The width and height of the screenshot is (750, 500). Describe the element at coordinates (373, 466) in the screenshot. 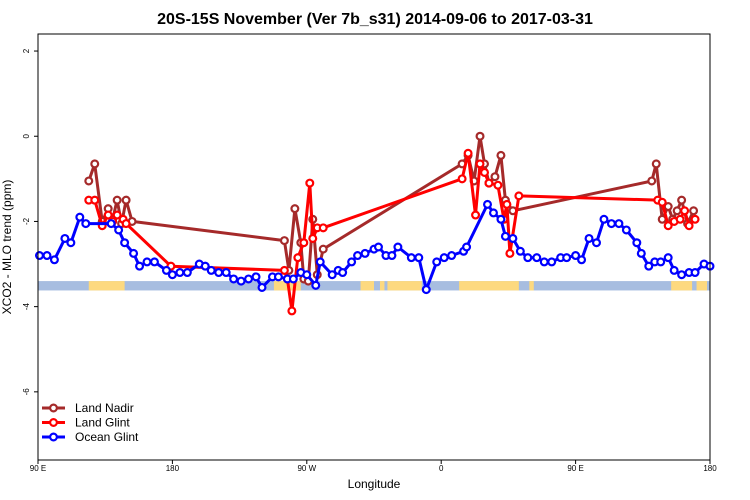

I see `x-axis-ticks: 90 E 180 90 W 0 90 E 180` at that location.